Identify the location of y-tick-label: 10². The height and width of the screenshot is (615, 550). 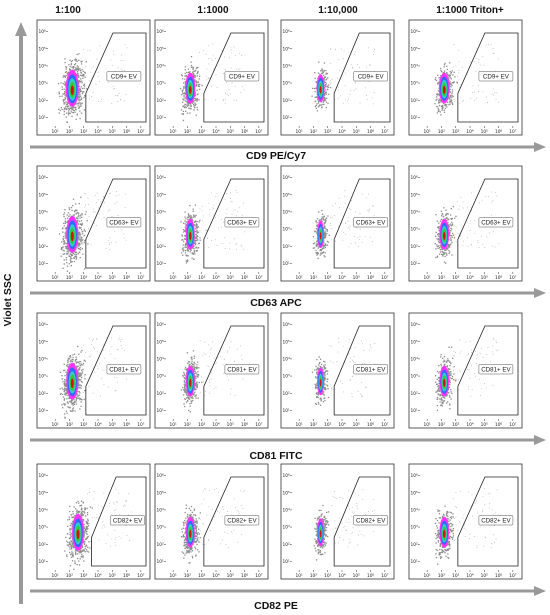
(160, 247).